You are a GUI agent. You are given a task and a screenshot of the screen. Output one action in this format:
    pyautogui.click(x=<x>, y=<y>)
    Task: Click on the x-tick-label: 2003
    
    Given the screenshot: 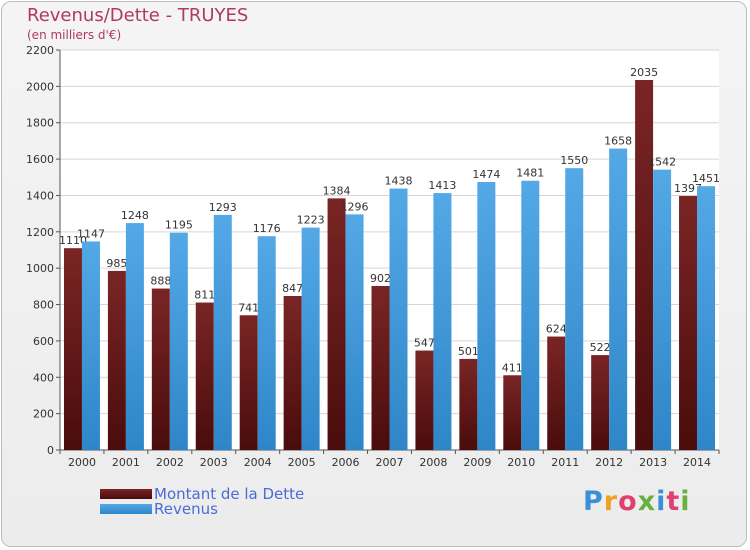 What is the action you would take?
    pyautogui.click(x=214, y=462)
    